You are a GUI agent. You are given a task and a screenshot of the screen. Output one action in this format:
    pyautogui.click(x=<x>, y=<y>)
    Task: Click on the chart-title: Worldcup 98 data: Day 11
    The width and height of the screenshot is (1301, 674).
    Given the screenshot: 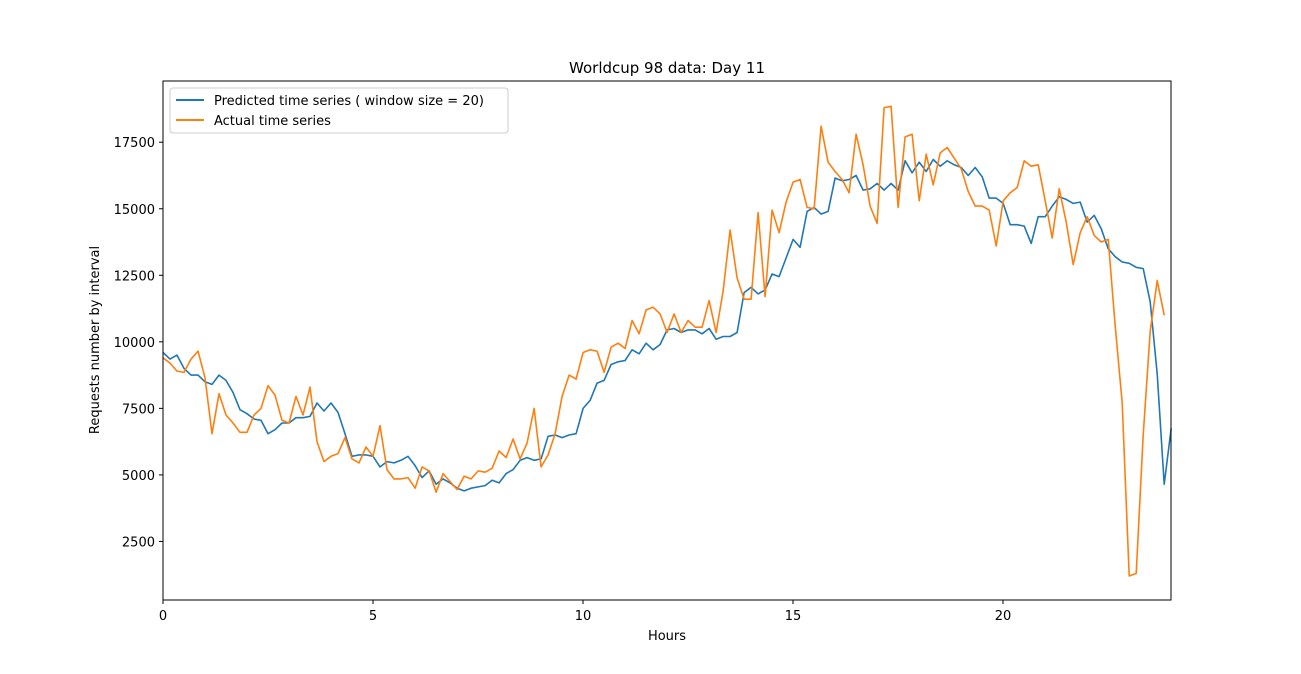 What is the action you would take?
    pyautogui.click(x=667, y=68)
    